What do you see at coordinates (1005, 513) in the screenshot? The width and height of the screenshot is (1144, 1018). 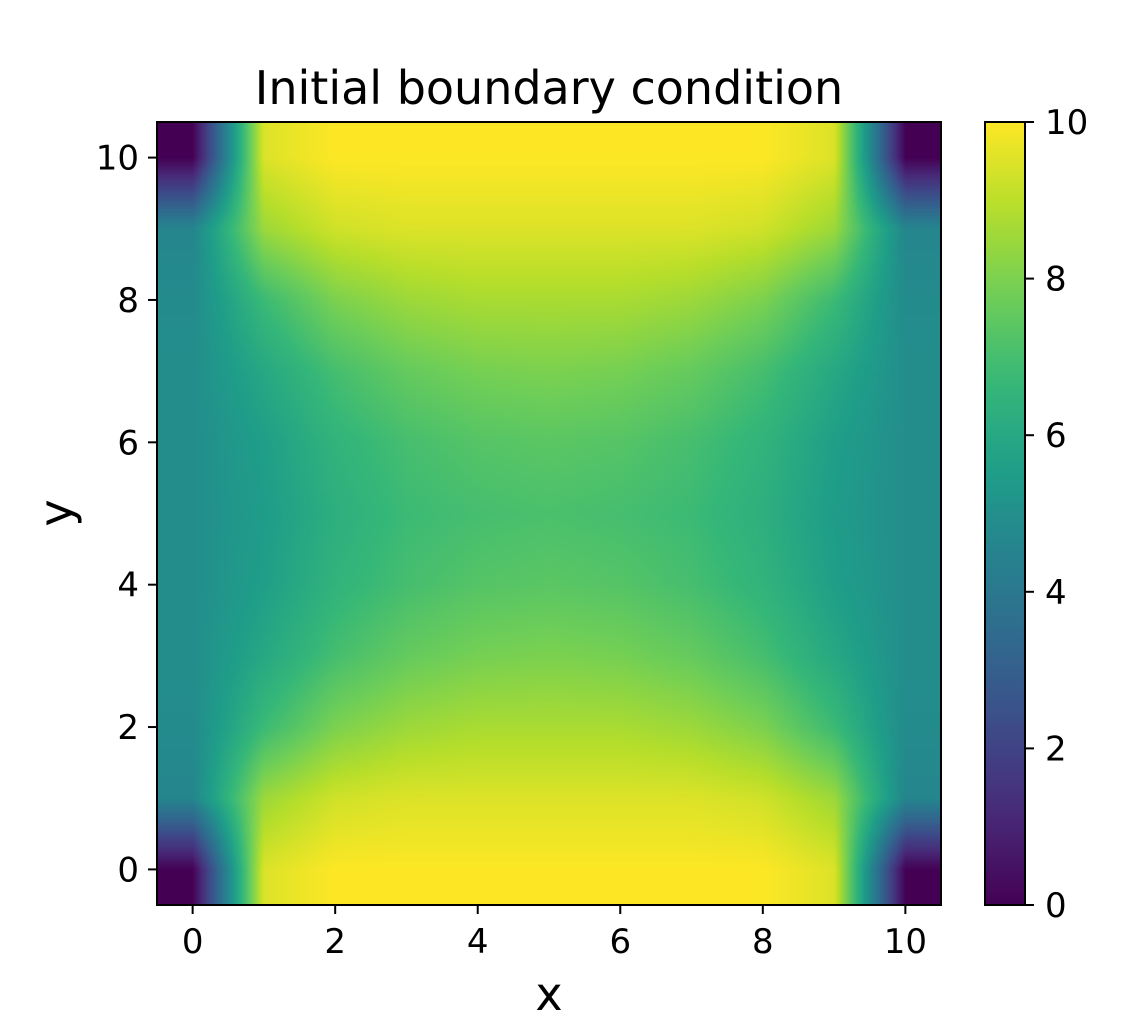 I see `colorbar-gradient` at bounding box center [1005, 513].